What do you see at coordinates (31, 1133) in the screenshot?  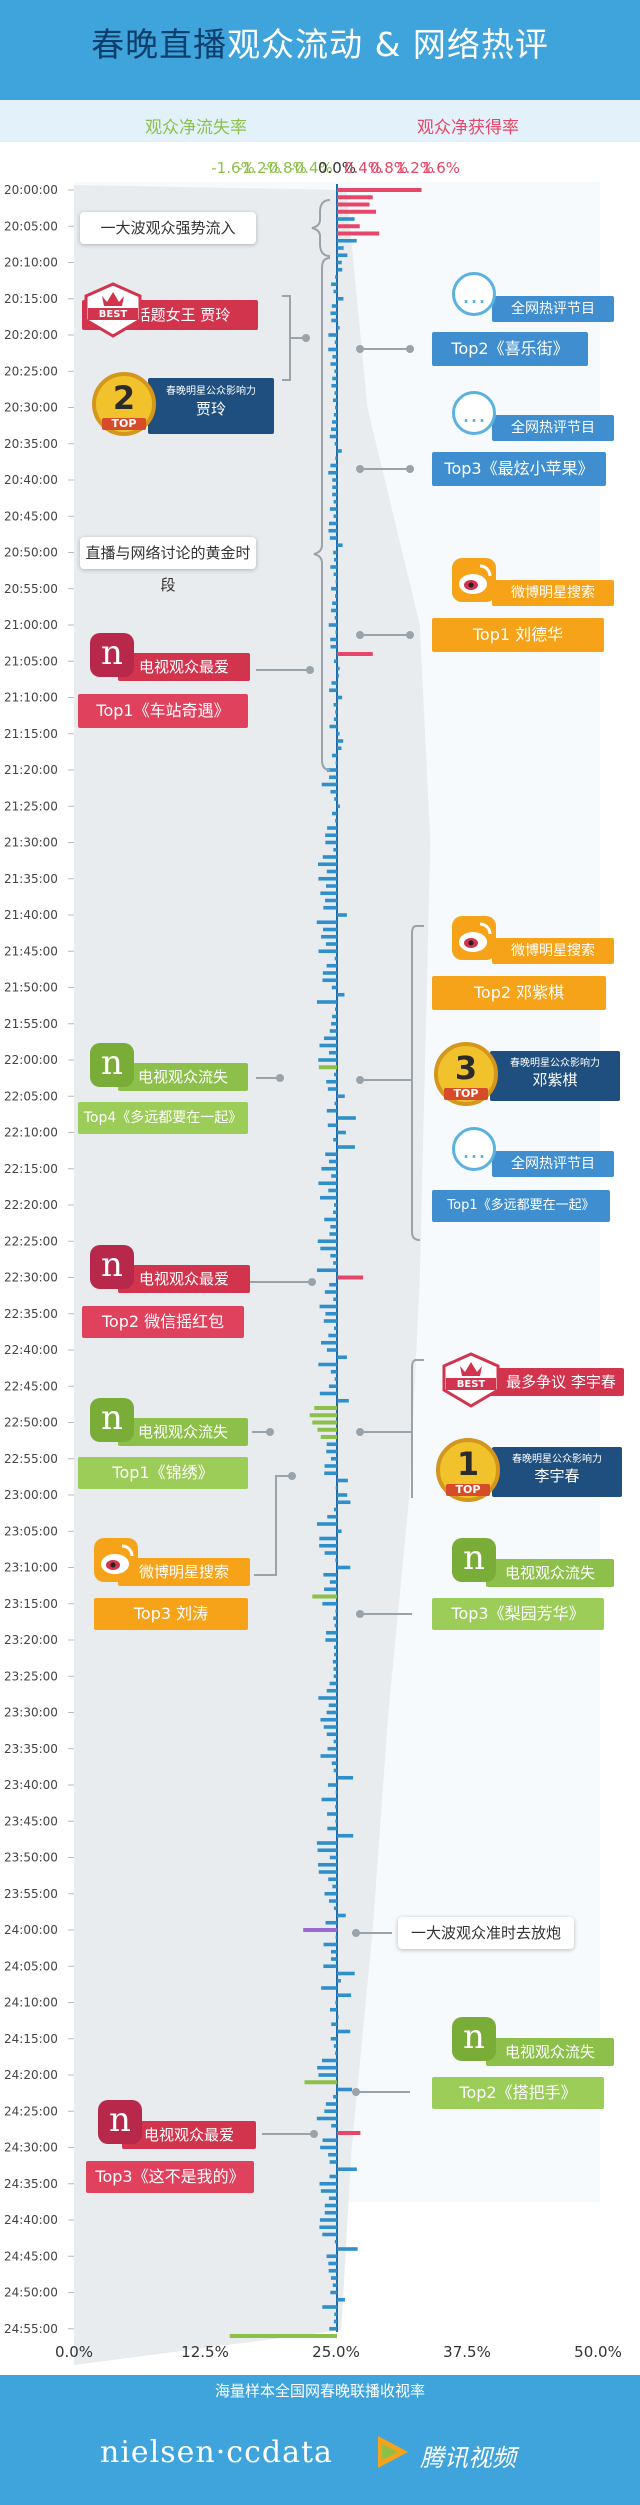 I see `time-label: 22:10:00` at bounding box center [31, 1133].